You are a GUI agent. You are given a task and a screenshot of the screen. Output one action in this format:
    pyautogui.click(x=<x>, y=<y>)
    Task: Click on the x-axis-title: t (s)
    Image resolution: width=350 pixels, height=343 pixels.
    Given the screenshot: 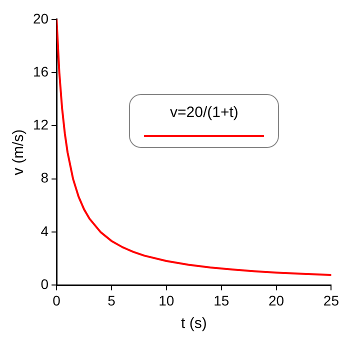 What is the action you would take?
    pyautogui.click(x=193, y=323)
    